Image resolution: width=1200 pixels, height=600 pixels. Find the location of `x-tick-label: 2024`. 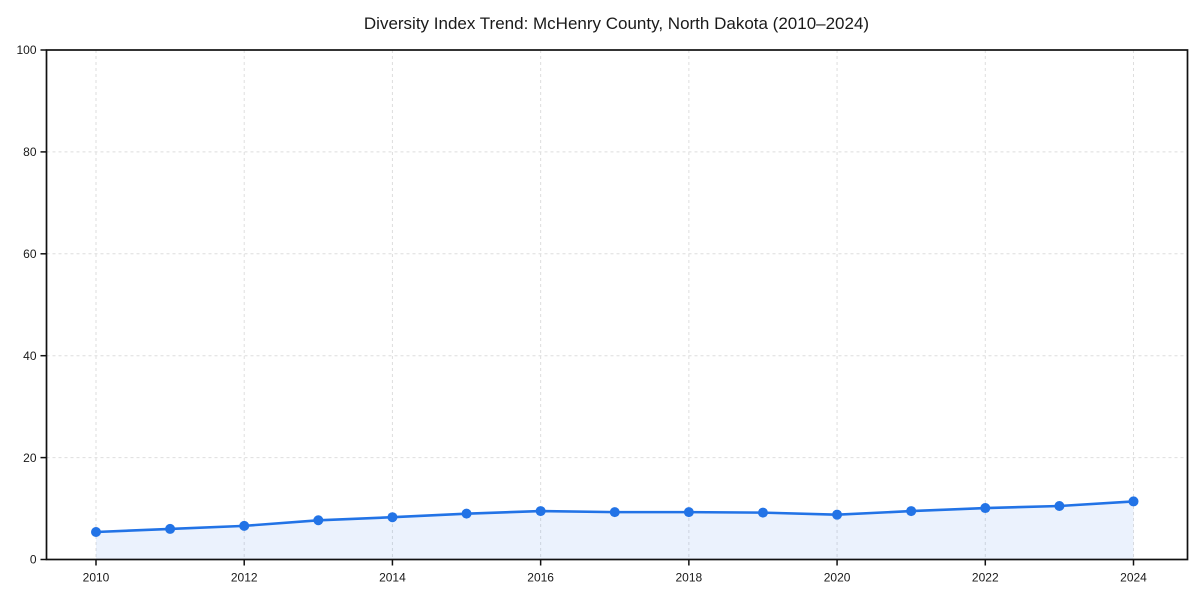

x-tick-label: 2024 is located at coordinates (1133, 578).